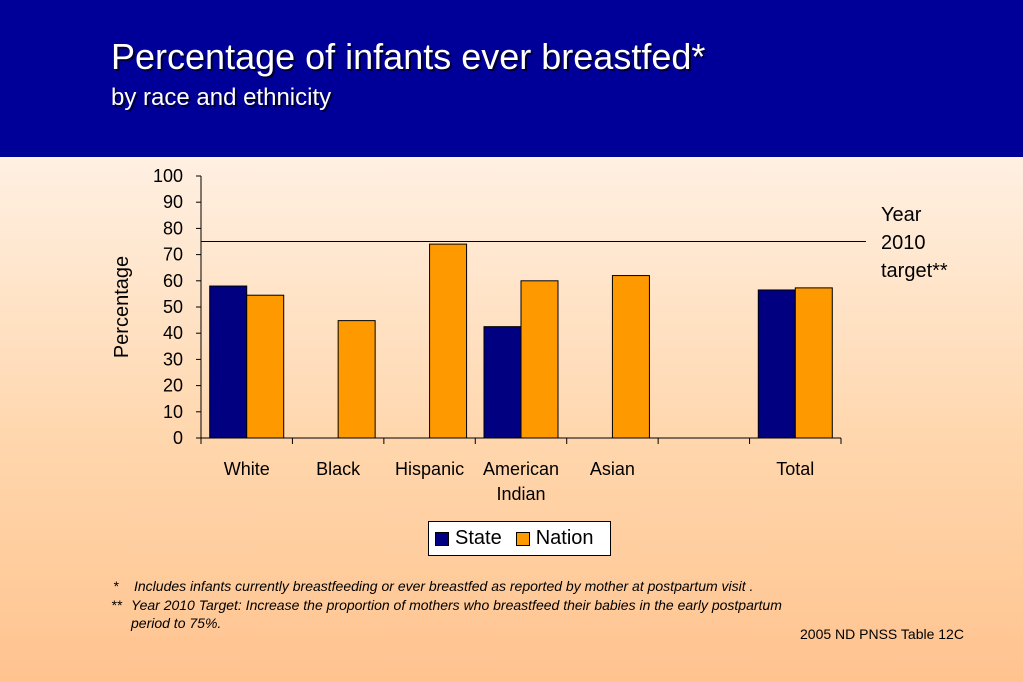 This screenshot has width=1023, height=682. Describe the element at coordinates (408, 56) in the screenshot. I see `page-title: Percentage of infants ever breastfed*` at that location.